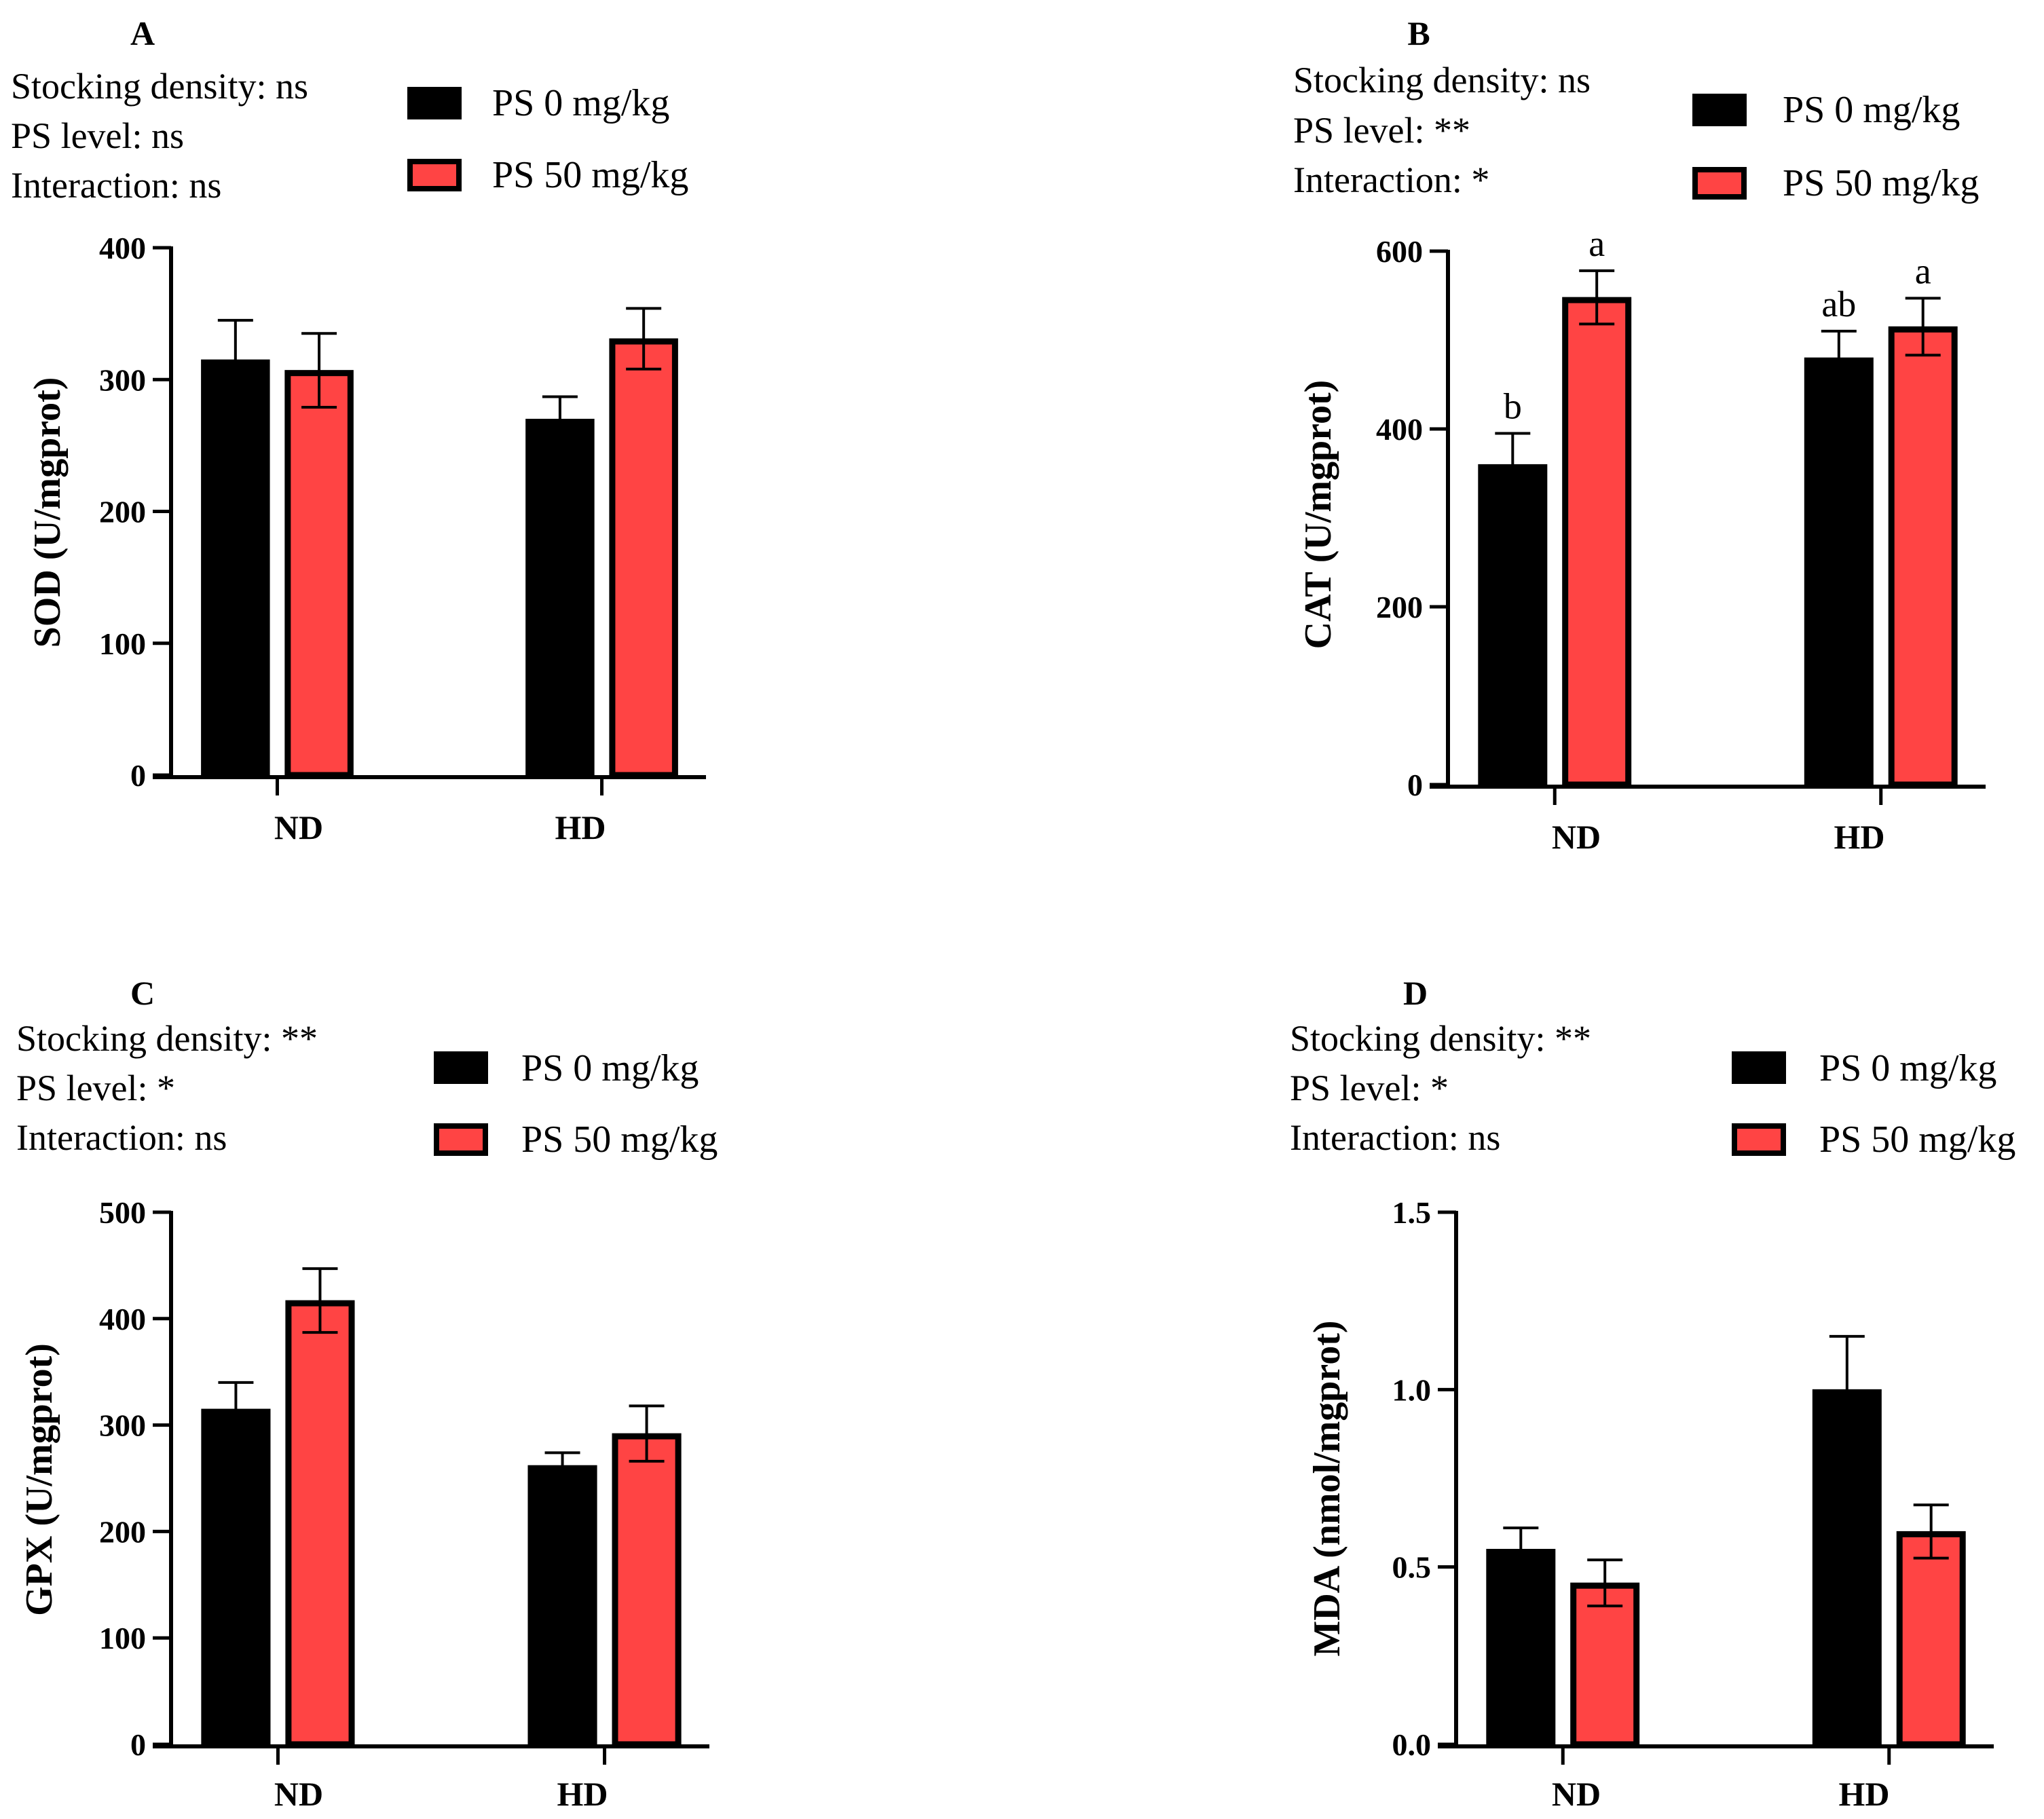  I want to click on stats-ps-level: PS level: **, so click(1381, 130).